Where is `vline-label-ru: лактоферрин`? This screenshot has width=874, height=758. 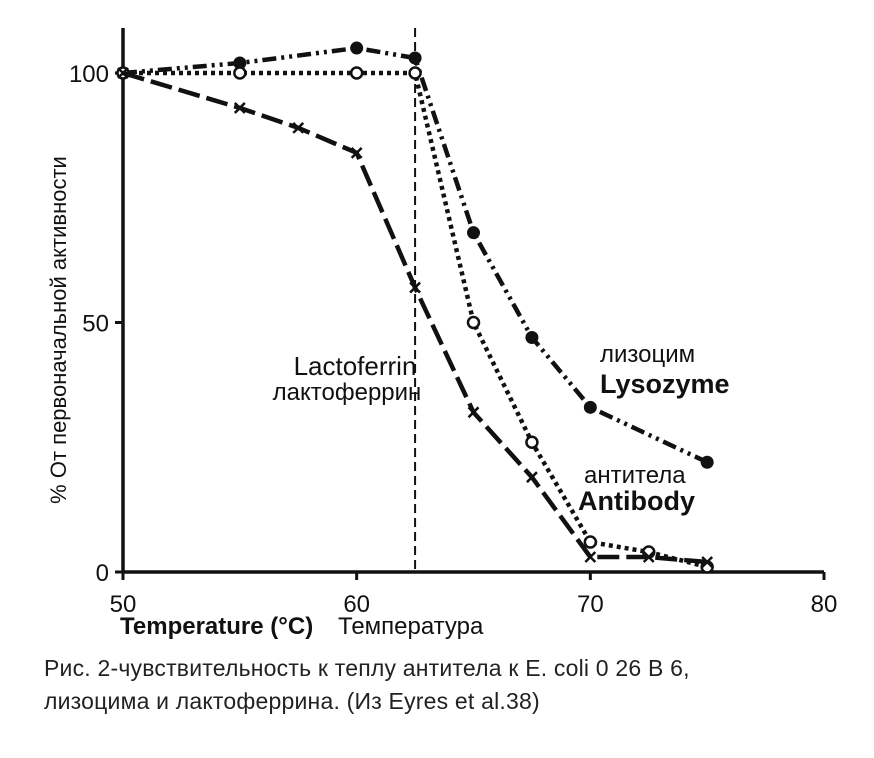
vline-label-ru: лактоферрин is located at coordinates (347, 392).